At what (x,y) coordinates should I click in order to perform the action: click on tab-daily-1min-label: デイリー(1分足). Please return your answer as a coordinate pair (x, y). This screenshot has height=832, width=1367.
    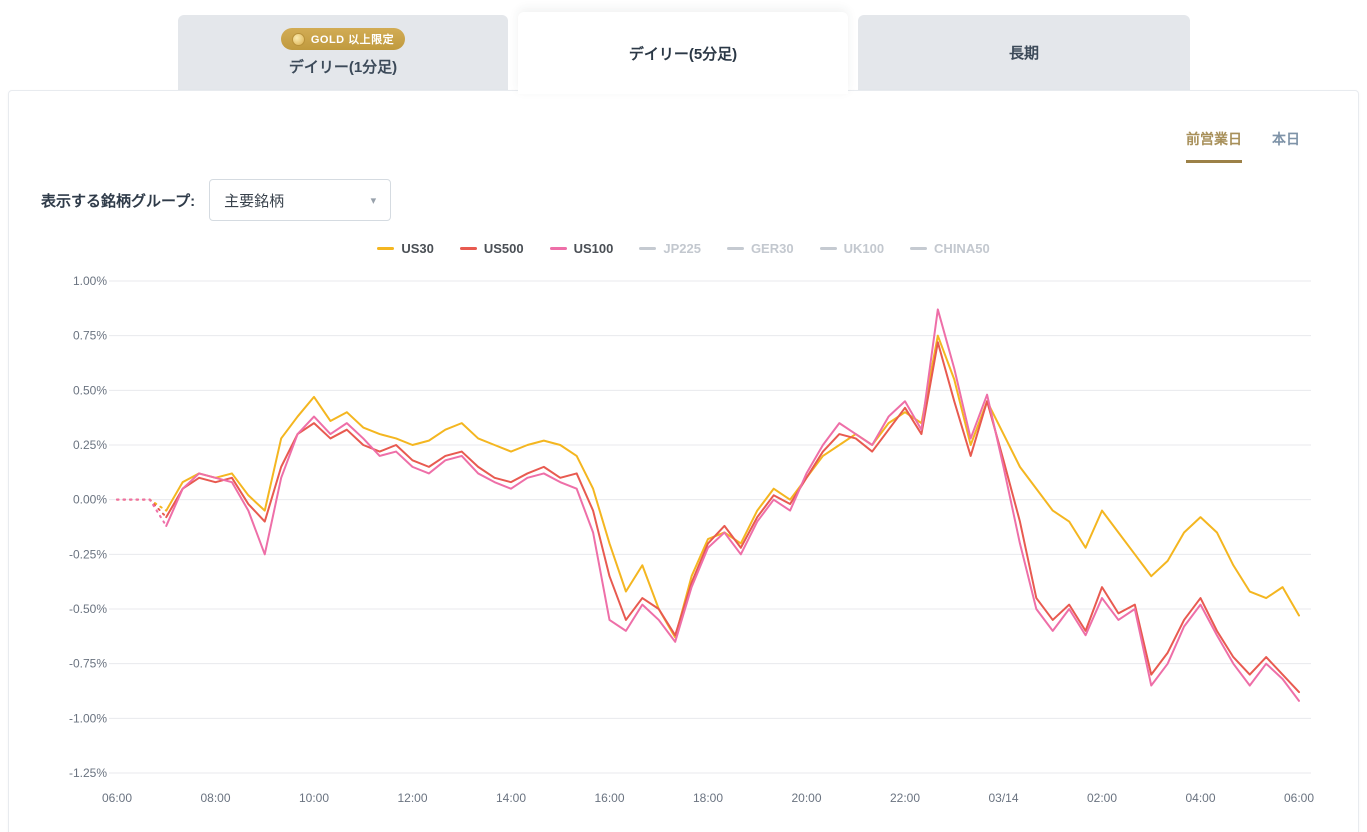
    Looking at the image, I should click on (343, 67).